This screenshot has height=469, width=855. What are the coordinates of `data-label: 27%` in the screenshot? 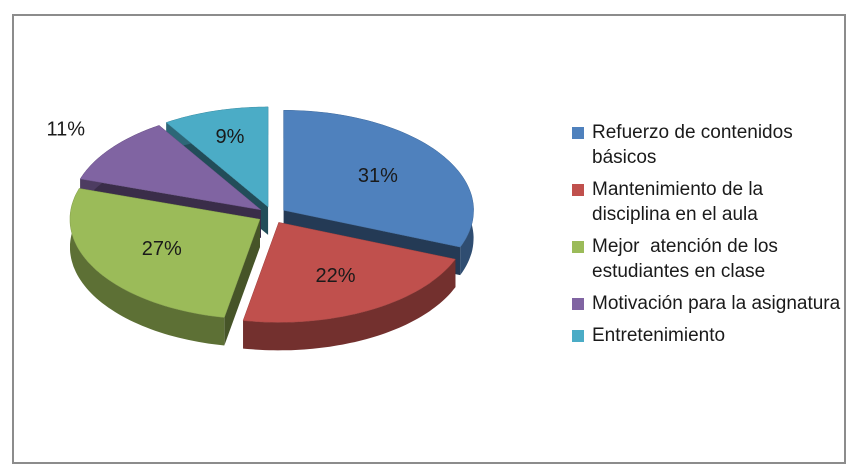 It's located at (162, 249).